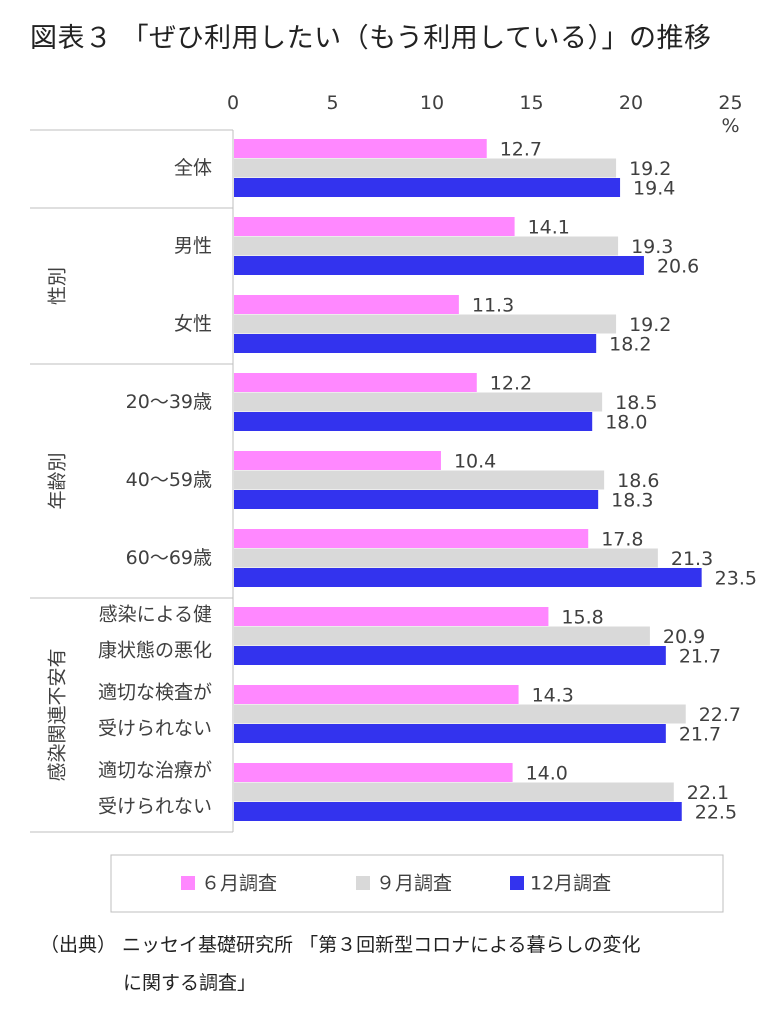 The width and height of the screenshot is (784, 1020). What do you see at coordinates (553, 695) in the screenshot?
I see `data-label: 14.3` at bounding box center [553, 695].